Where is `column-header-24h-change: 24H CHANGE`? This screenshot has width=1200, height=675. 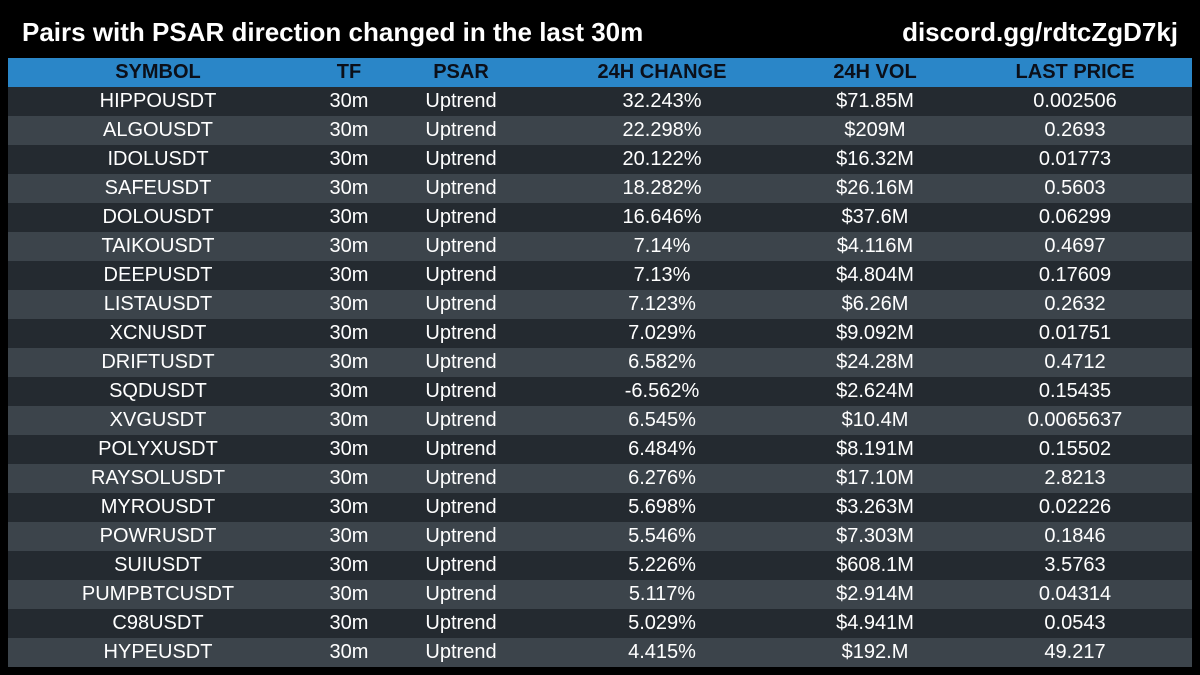
column-header-24h-change: 24H CHANGE is located at coordinates (662, 72).